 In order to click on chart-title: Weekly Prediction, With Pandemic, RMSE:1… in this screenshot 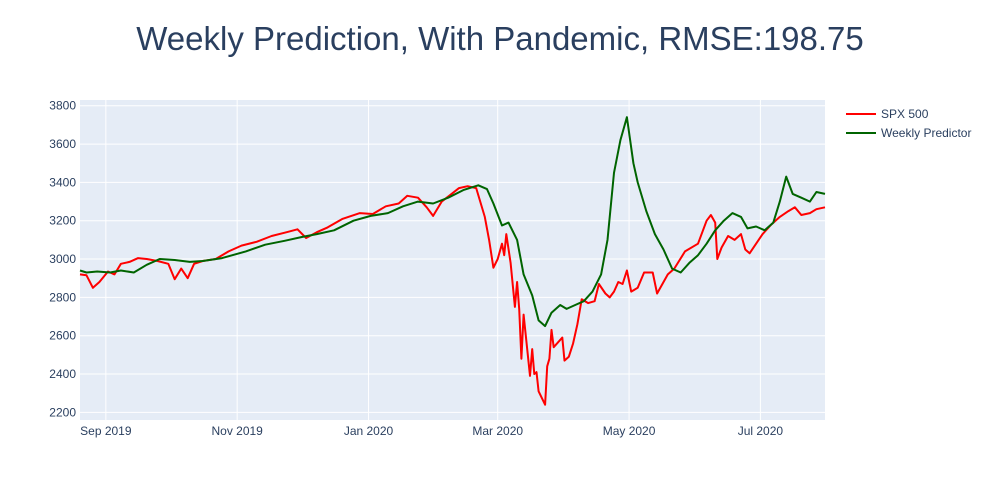, I will do `click(500, 38)`.